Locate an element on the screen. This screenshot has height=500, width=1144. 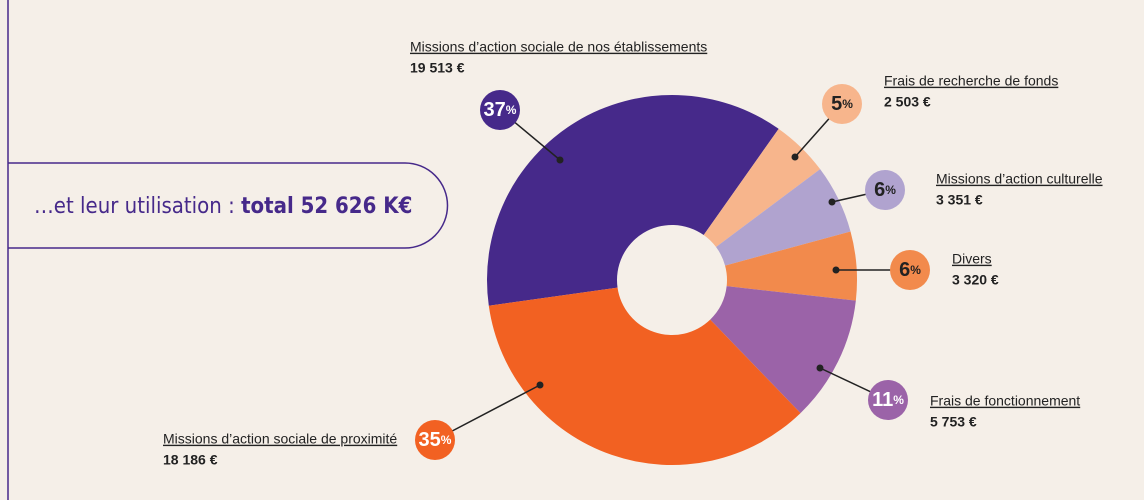
percent-label: 37% is located at coordinates (500, 110).